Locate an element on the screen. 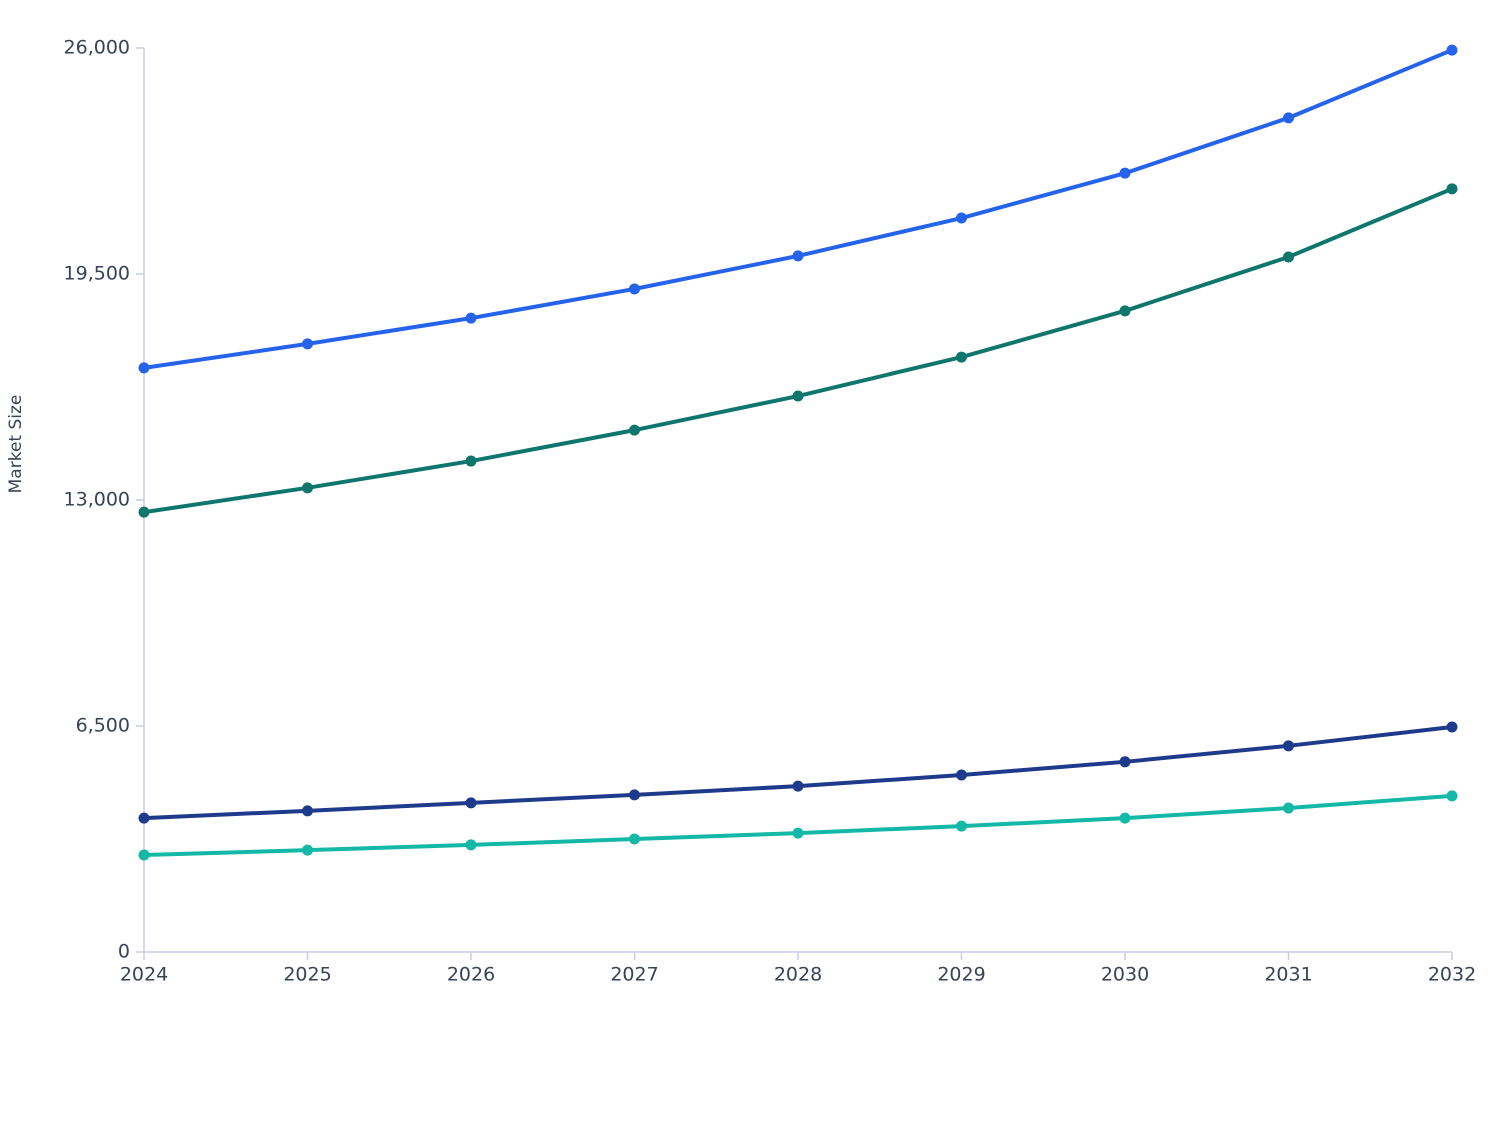 The height and width of the screenshot is (1124, 1508). x-tick-label: 2030 is located at coordinates (1125, 975).